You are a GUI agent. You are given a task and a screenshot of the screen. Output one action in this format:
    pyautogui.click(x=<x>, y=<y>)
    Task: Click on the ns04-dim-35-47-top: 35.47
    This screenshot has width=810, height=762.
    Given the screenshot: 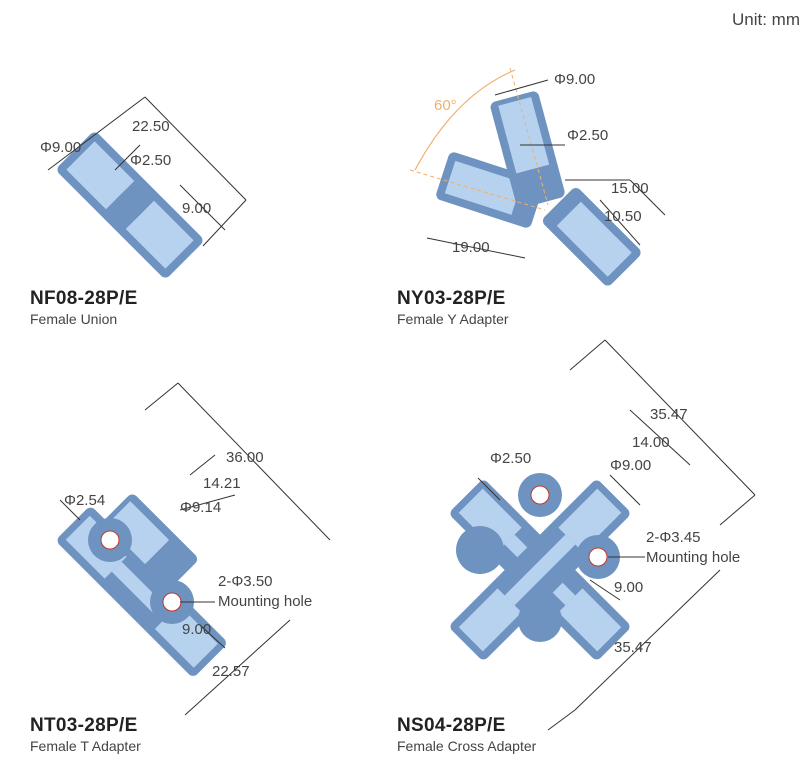 What is the action you would take?
    pyautogui.click(x=669, y=414)
    